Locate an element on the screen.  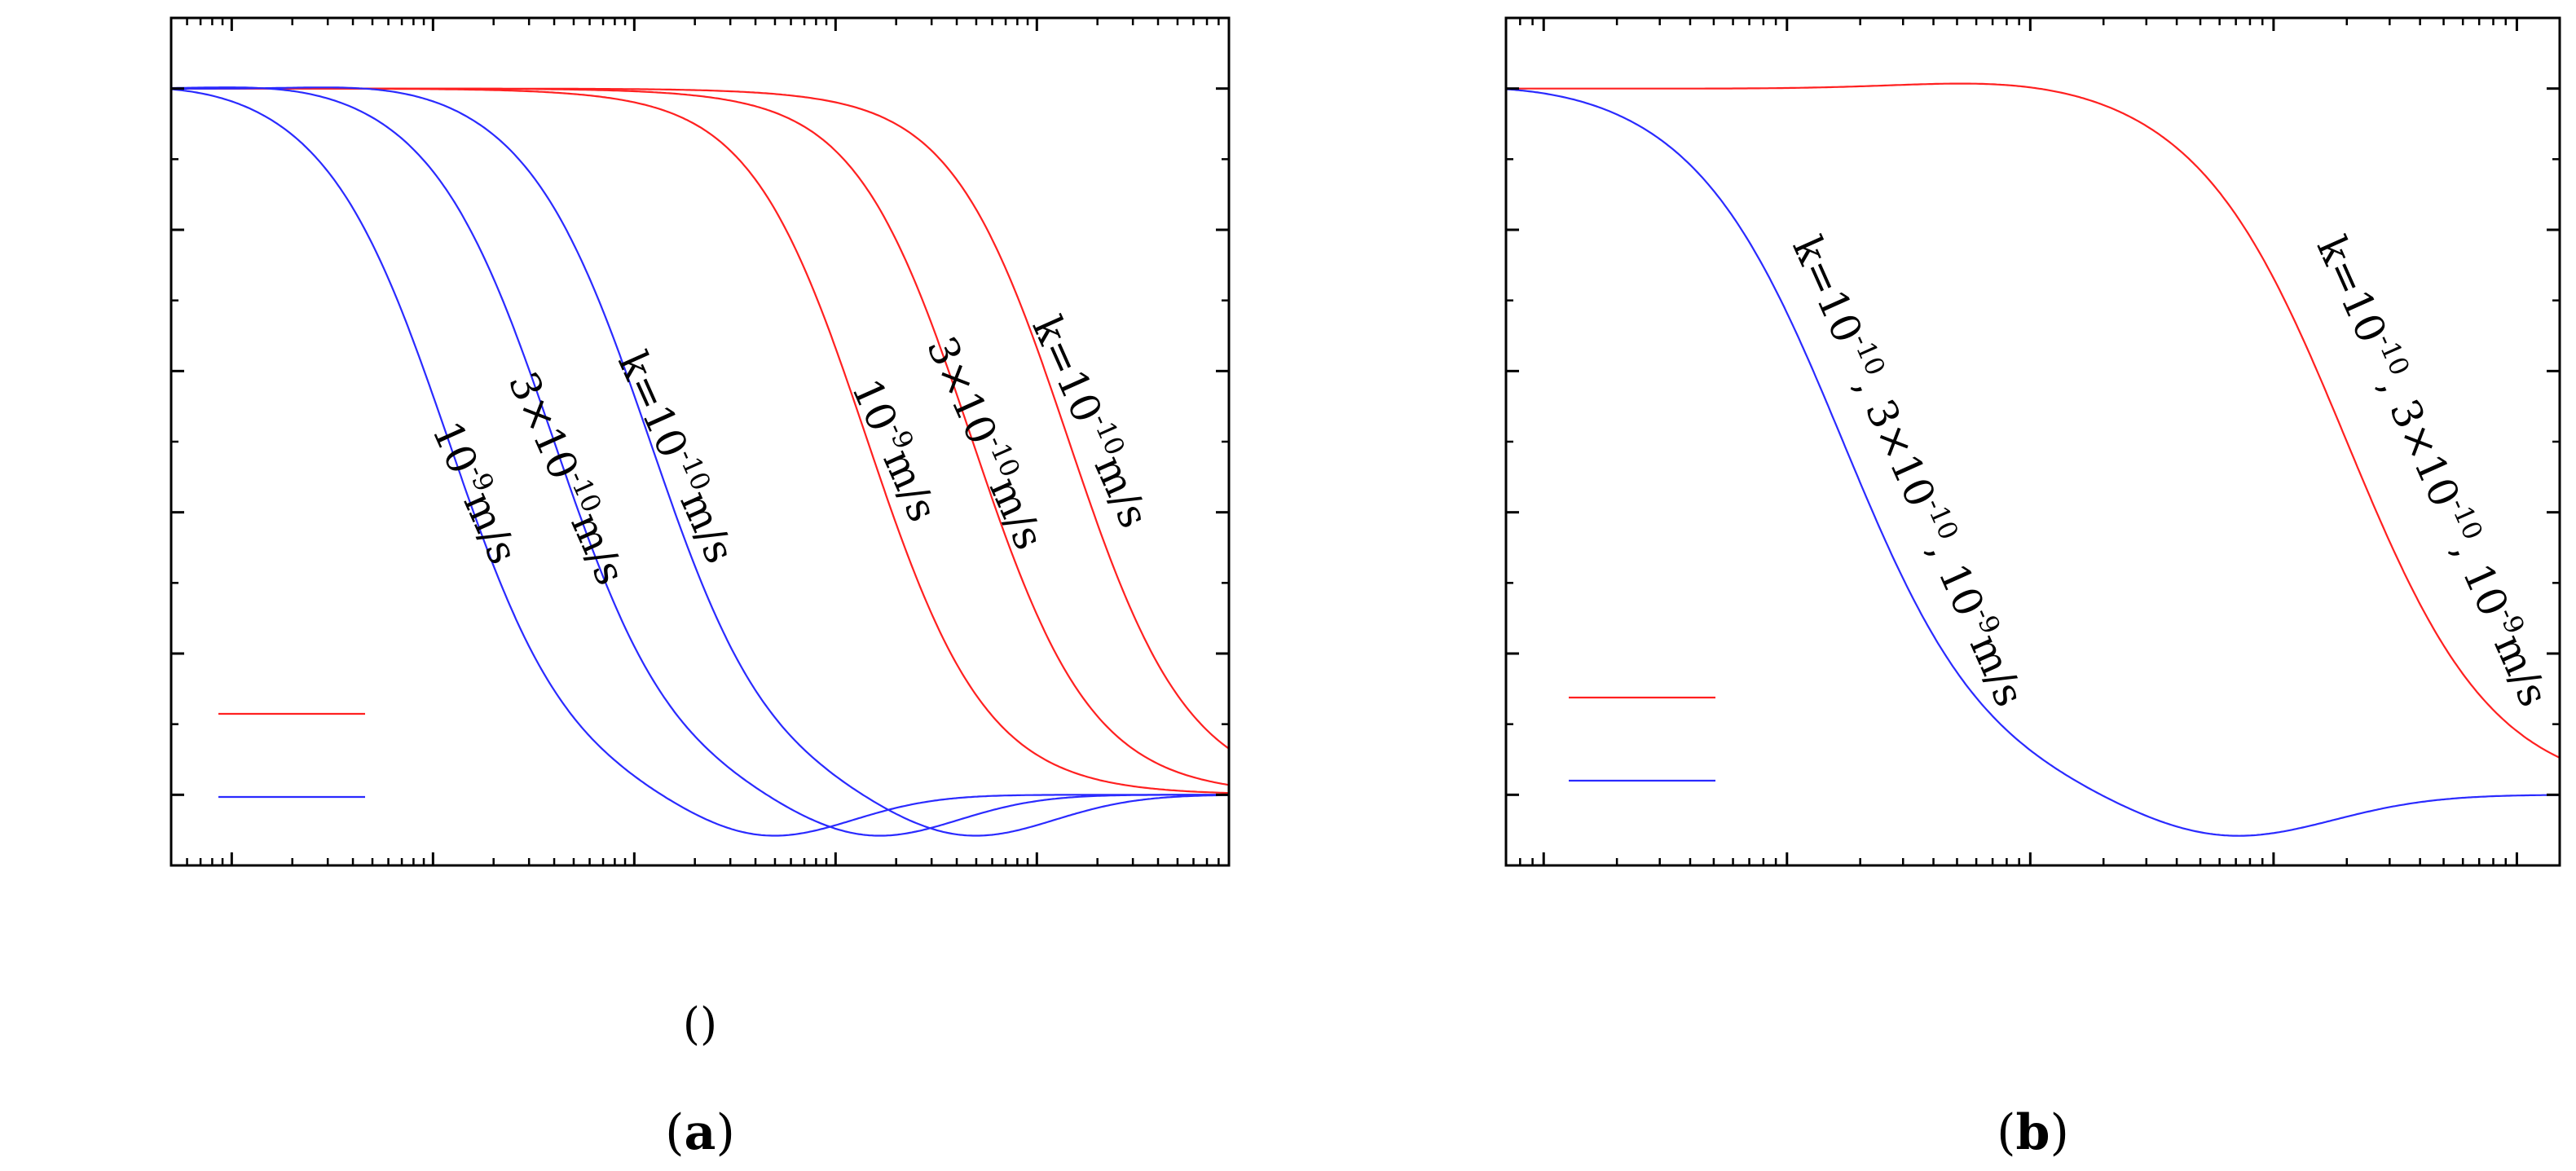
panel-label: (a) is located at coordinates (700, 1132).